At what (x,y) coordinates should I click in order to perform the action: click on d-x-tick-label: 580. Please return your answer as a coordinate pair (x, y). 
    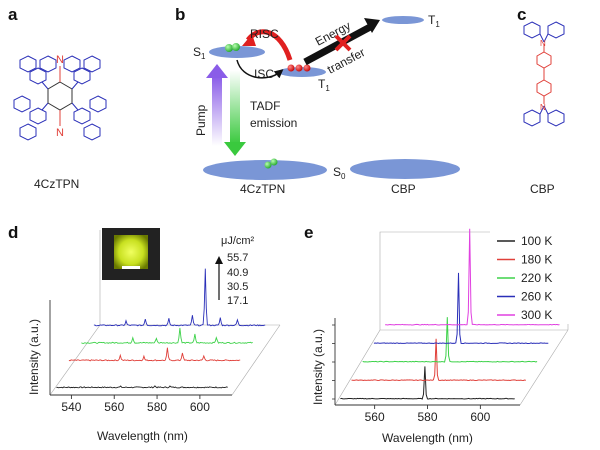
    Looking at the image, I should click on (157, 407).